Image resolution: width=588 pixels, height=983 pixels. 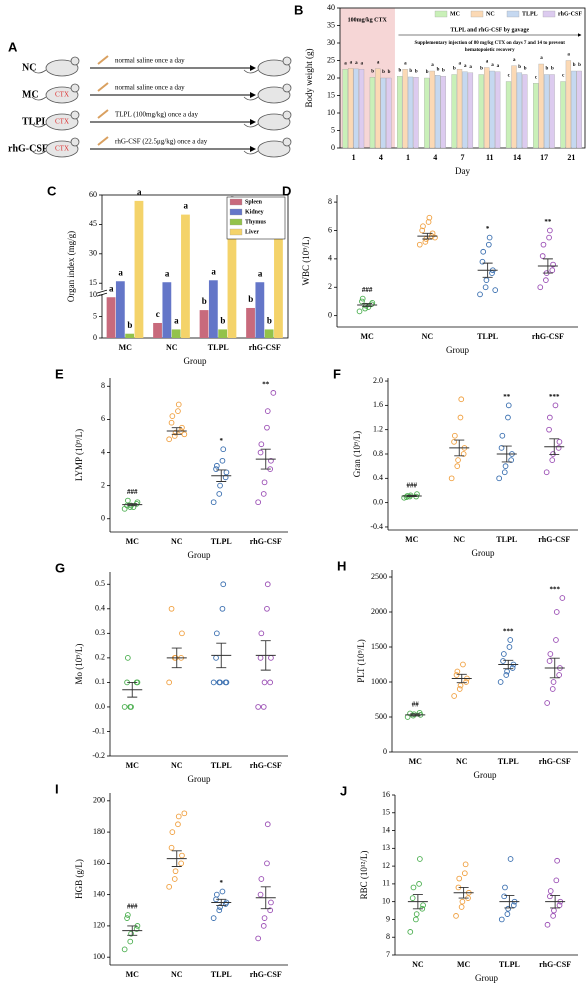 I want to click on panel-label: D, so click(x=286, y=190).